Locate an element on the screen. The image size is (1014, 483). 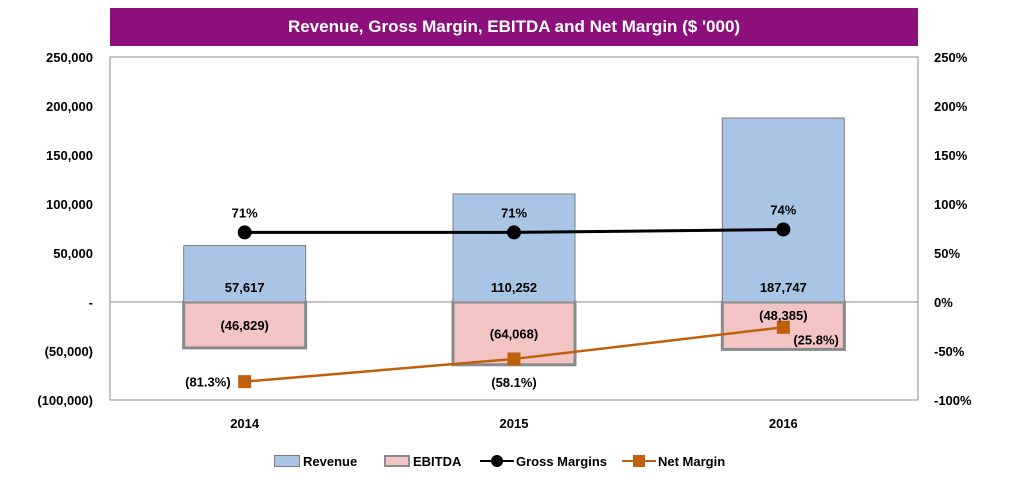
legend-label-net-margin: Net Margin is located at coordinates (692, 461).